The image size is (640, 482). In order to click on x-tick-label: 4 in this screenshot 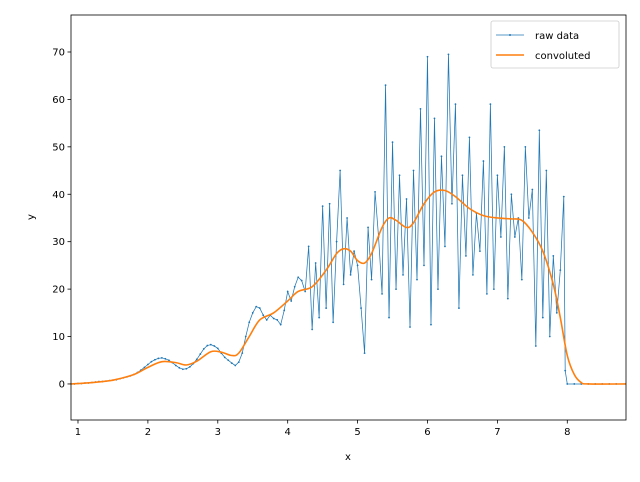, I will do `click(288, 432)`.